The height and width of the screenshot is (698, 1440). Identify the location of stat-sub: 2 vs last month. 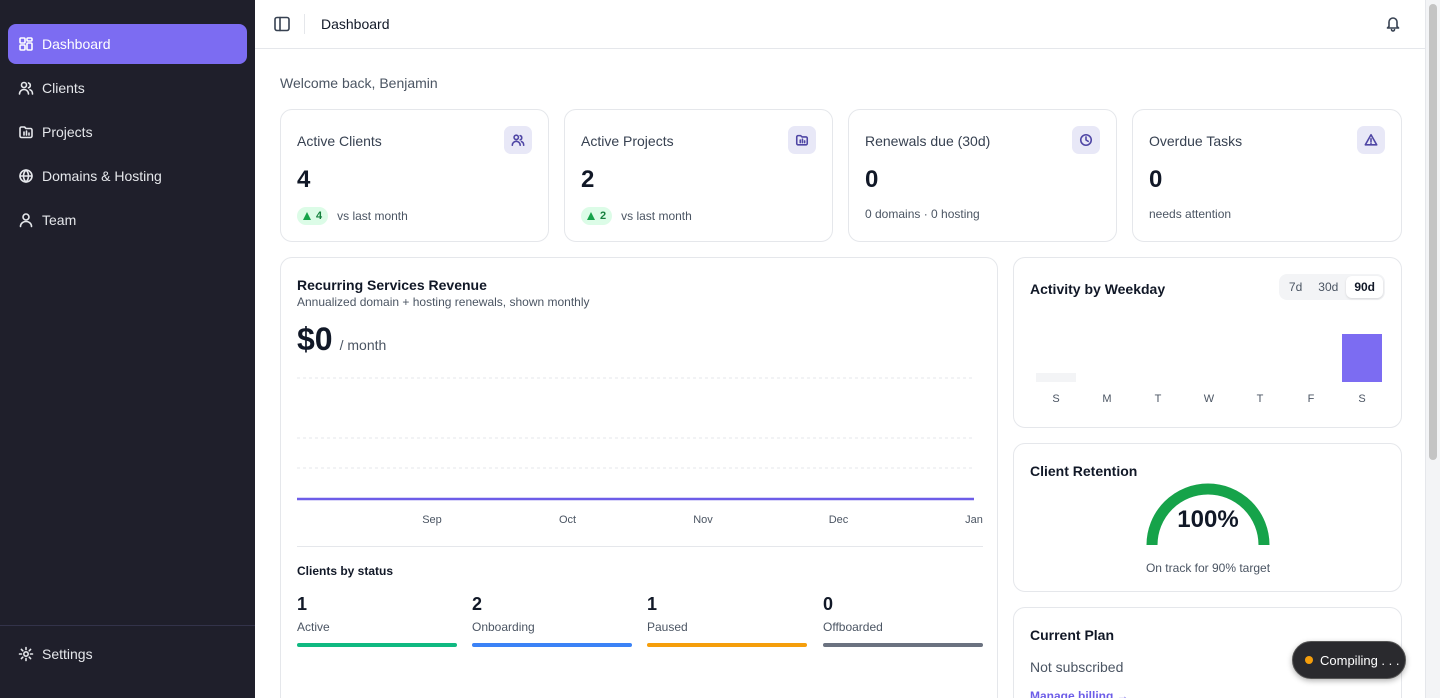
(636, 216).